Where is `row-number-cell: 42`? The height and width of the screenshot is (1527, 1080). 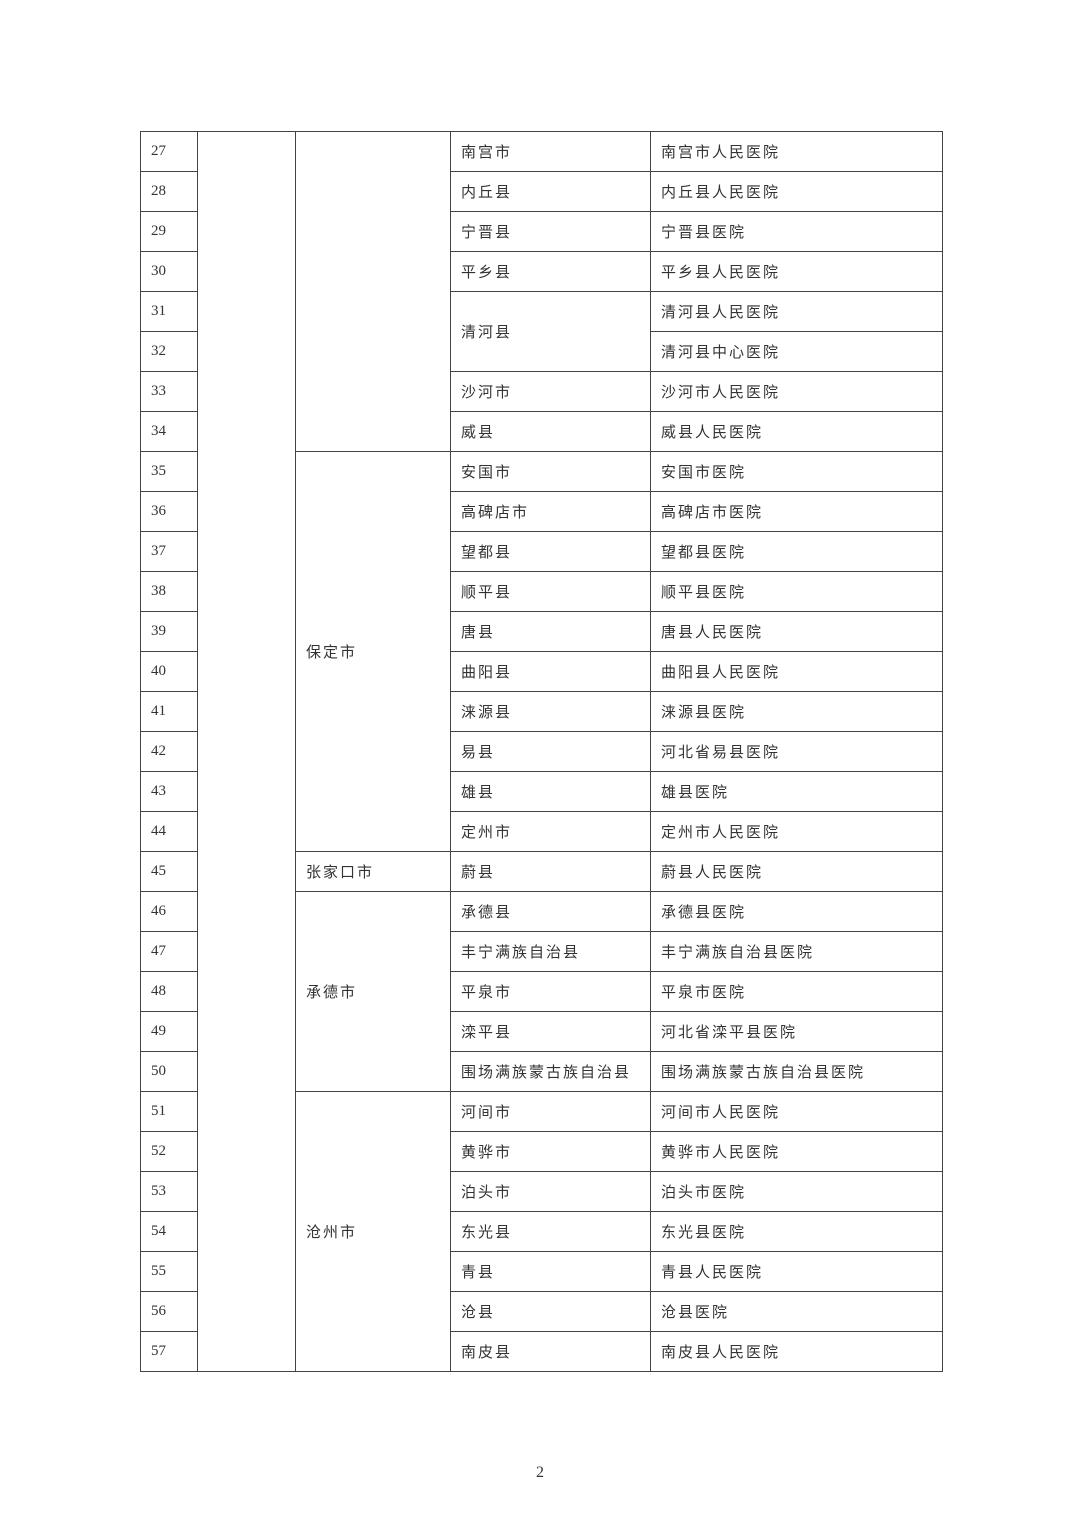 row-number-cell: 42 is located at coordinates (169, 751).